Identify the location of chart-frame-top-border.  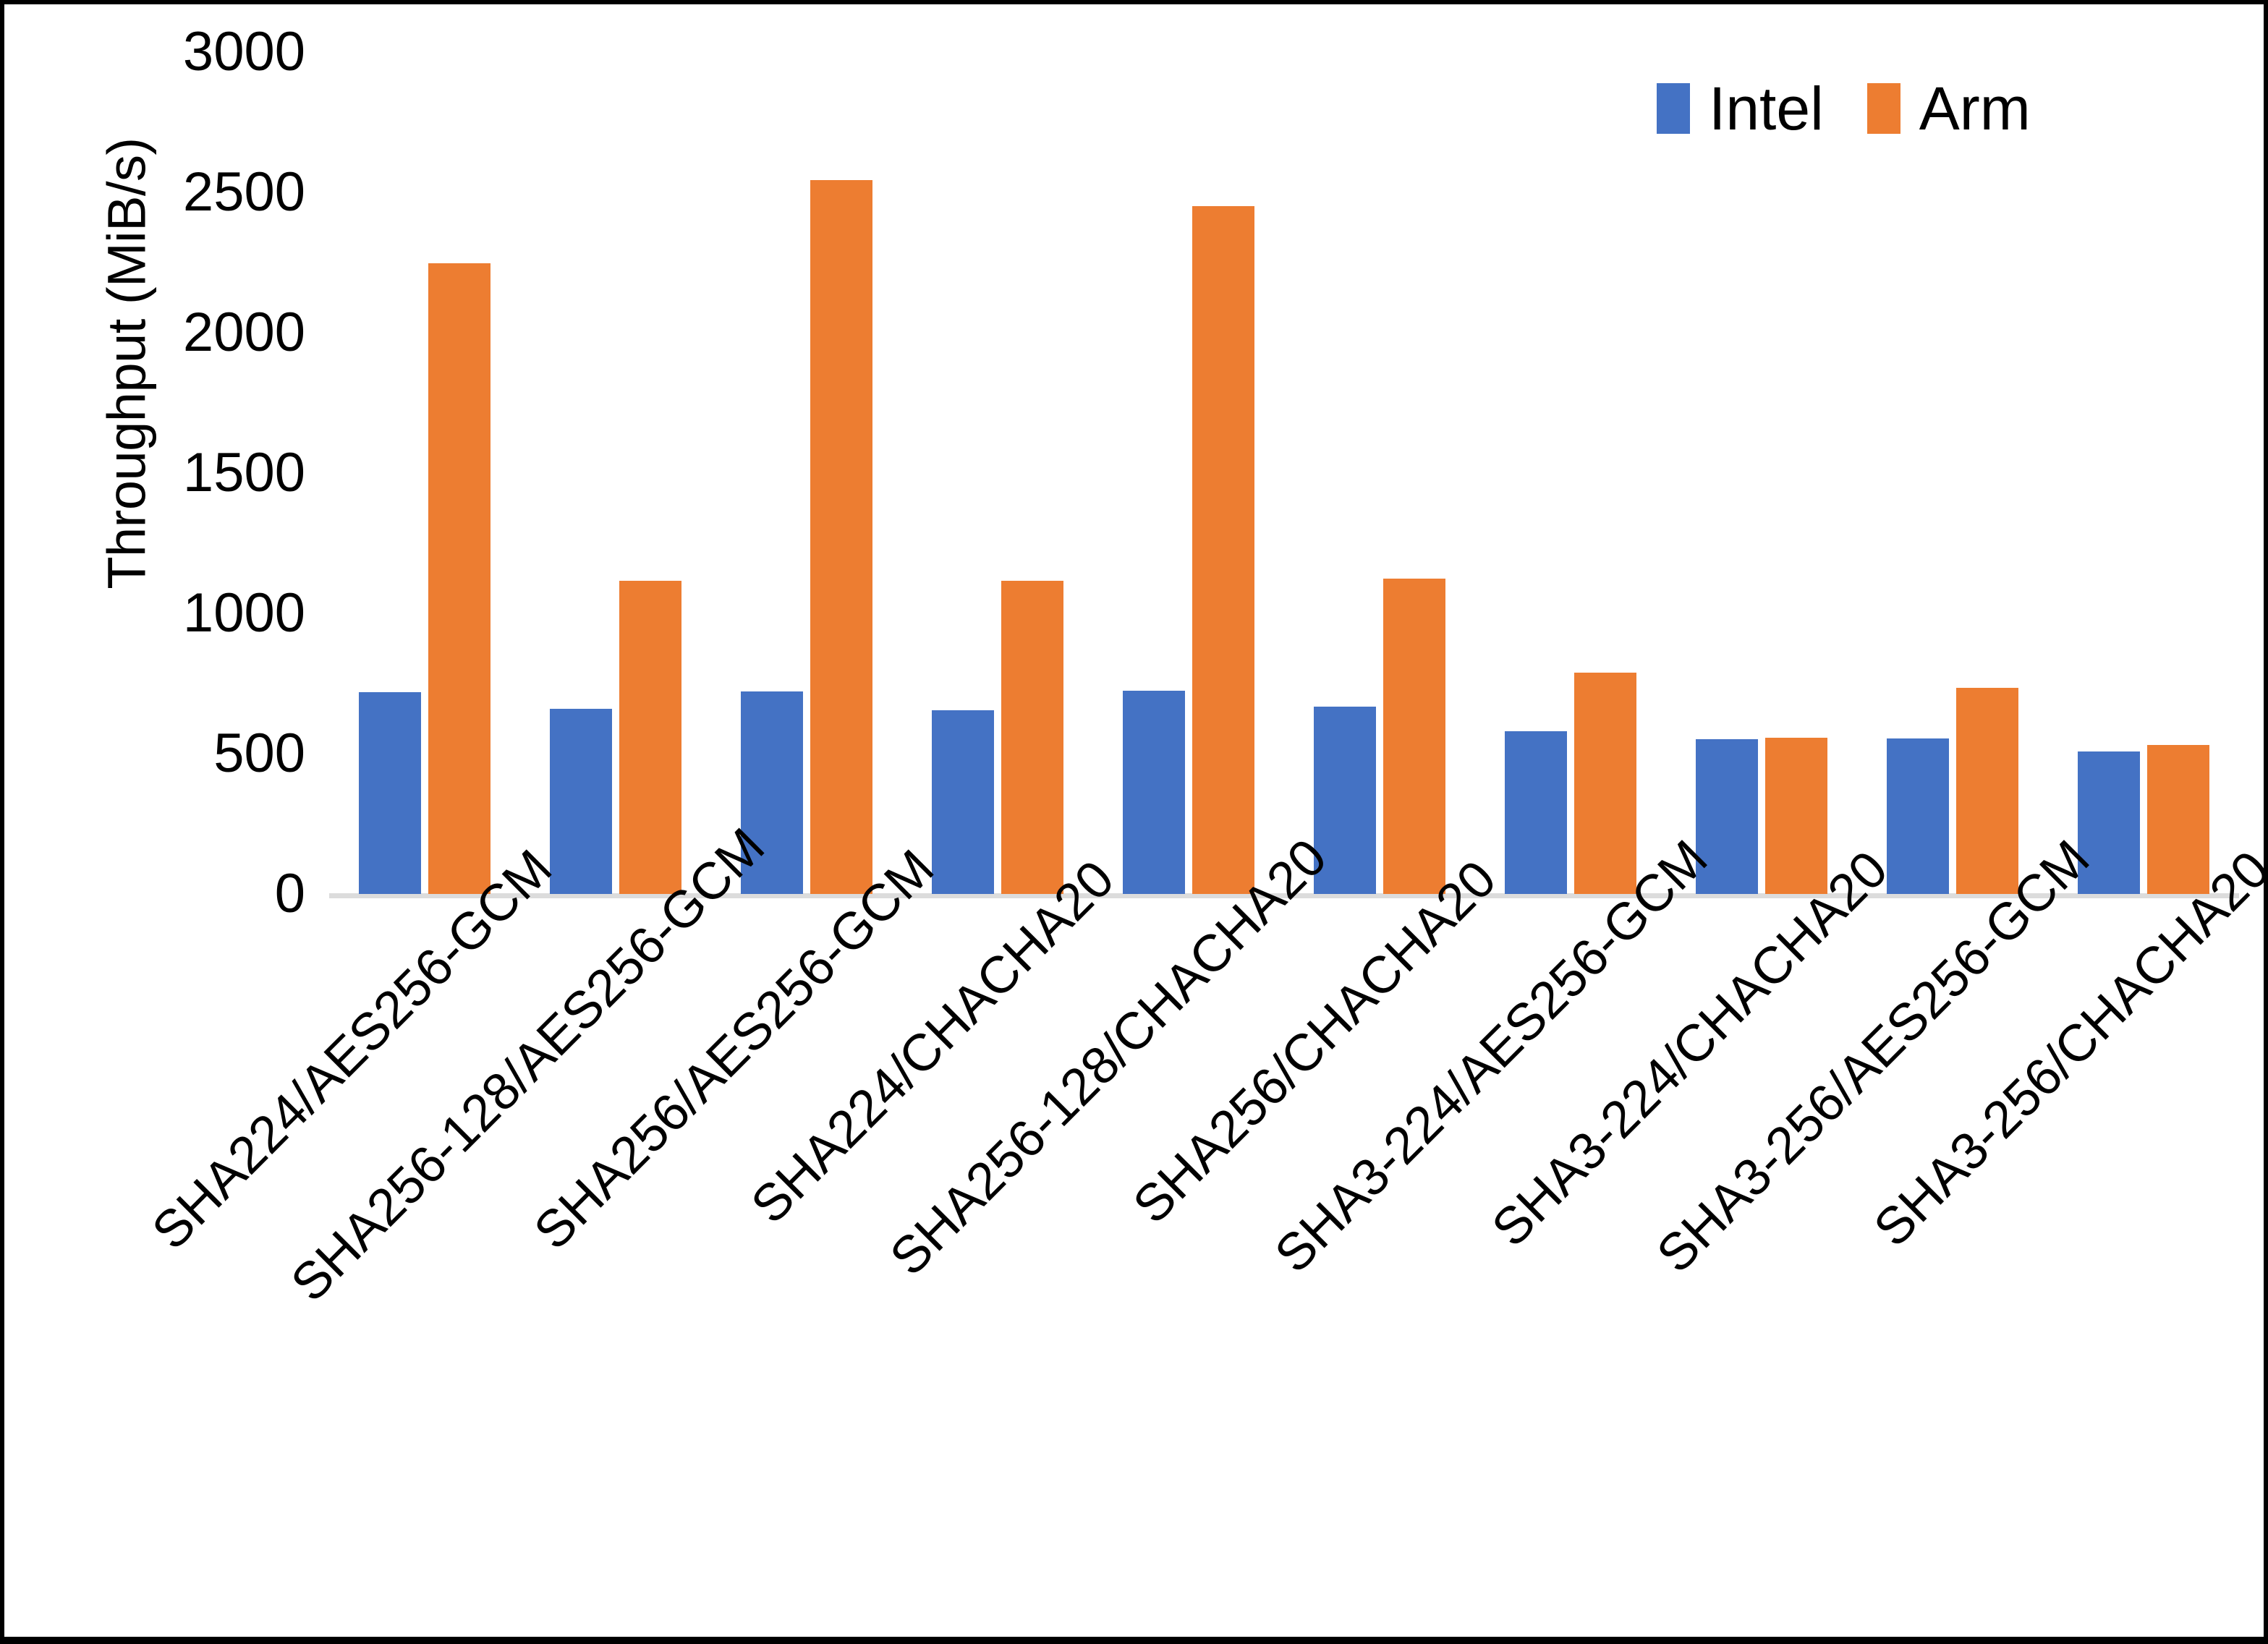
(1134, 2).